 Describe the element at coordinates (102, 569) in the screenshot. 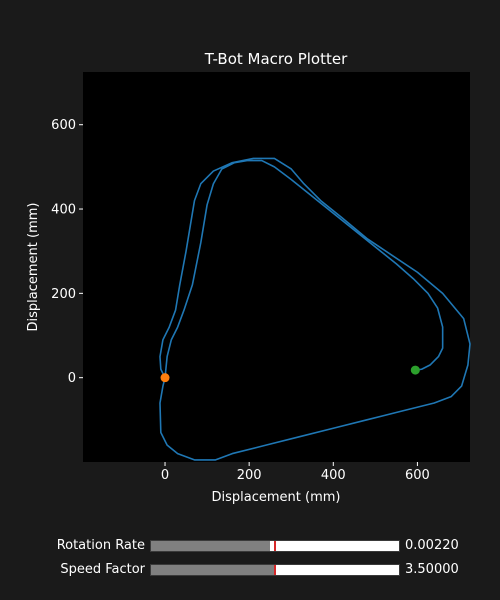

I see `speed-factor-label: Speed Factor` at that location.